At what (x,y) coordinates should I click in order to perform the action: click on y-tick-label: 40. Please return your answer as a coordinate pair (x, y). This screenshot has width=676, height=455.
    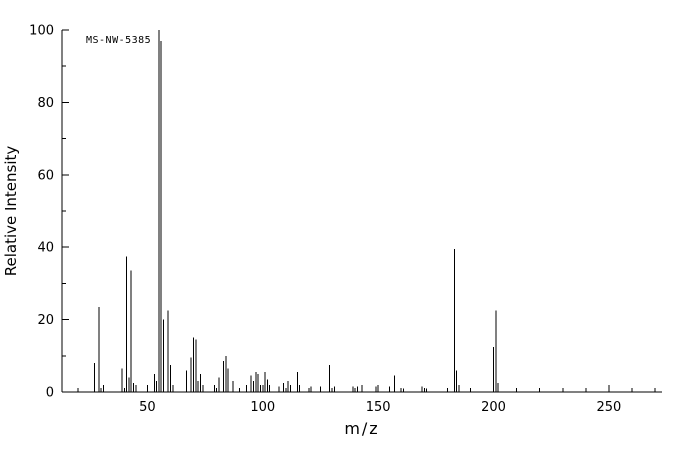
    Looking at the image, I should click on (45, 248).